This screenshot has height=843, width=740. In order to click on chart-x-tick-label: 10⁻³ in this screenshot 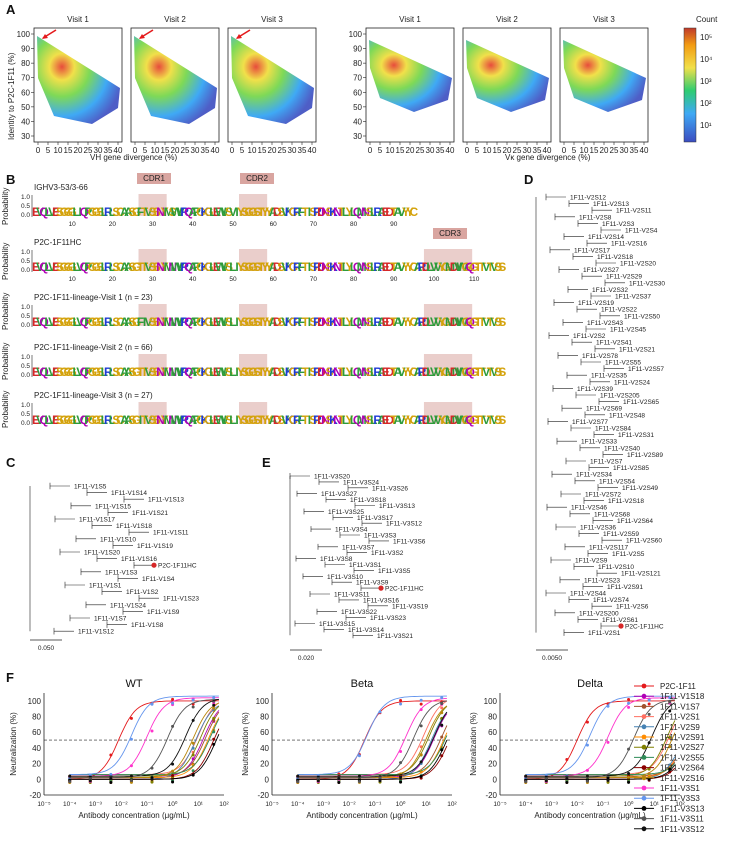, I will do `click(96, 804)`.